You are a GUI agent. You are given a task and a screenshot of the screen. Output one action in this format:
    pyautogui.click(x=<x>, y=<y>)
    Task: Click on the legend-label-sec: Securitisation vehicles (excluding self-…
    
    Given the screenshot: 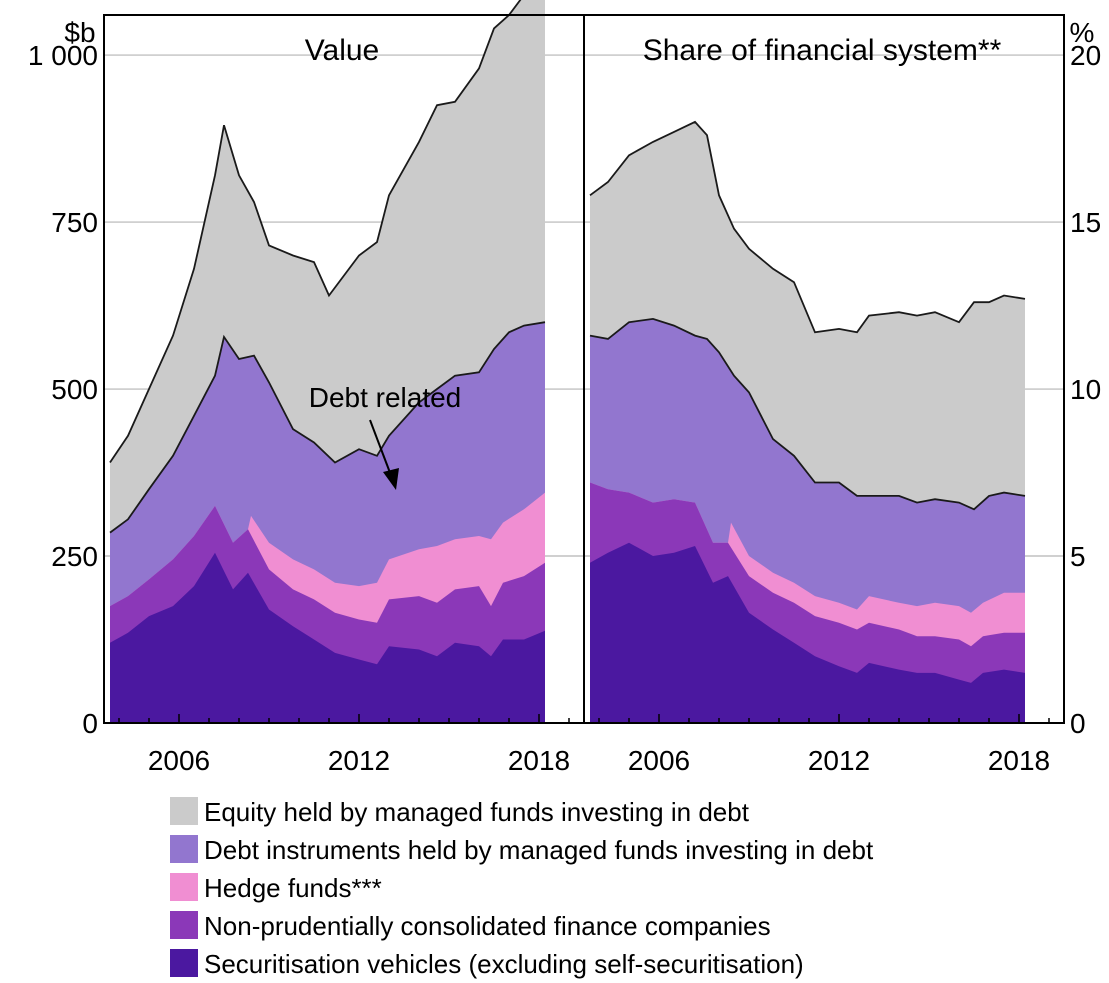 What is the action you would take?
    pyautogui.click(x=504, y=964)
    